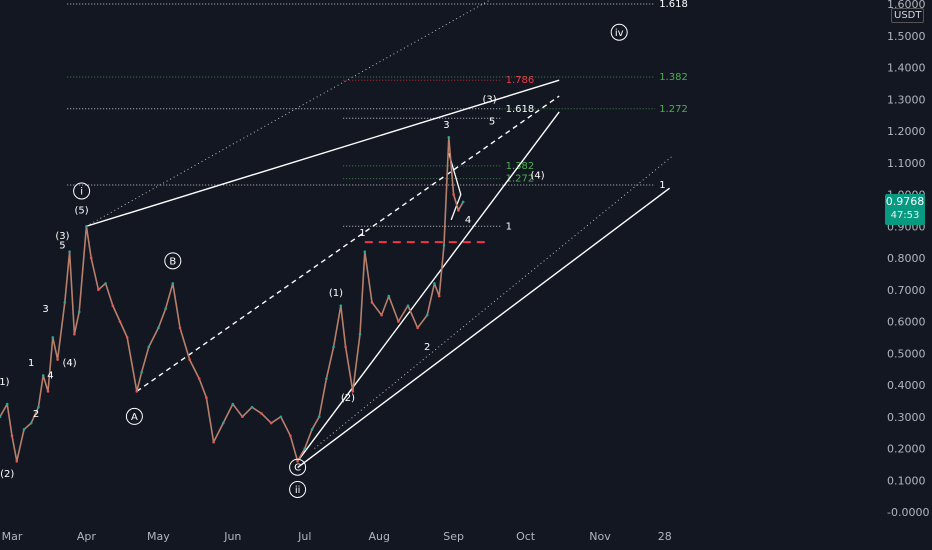 Image resolution: width=932 pixels, height=550 pixels. What do you see at coordinates (908, 15) in the screenshot?
I see `currency-badge: USDT` at bounding box center [908, 15].